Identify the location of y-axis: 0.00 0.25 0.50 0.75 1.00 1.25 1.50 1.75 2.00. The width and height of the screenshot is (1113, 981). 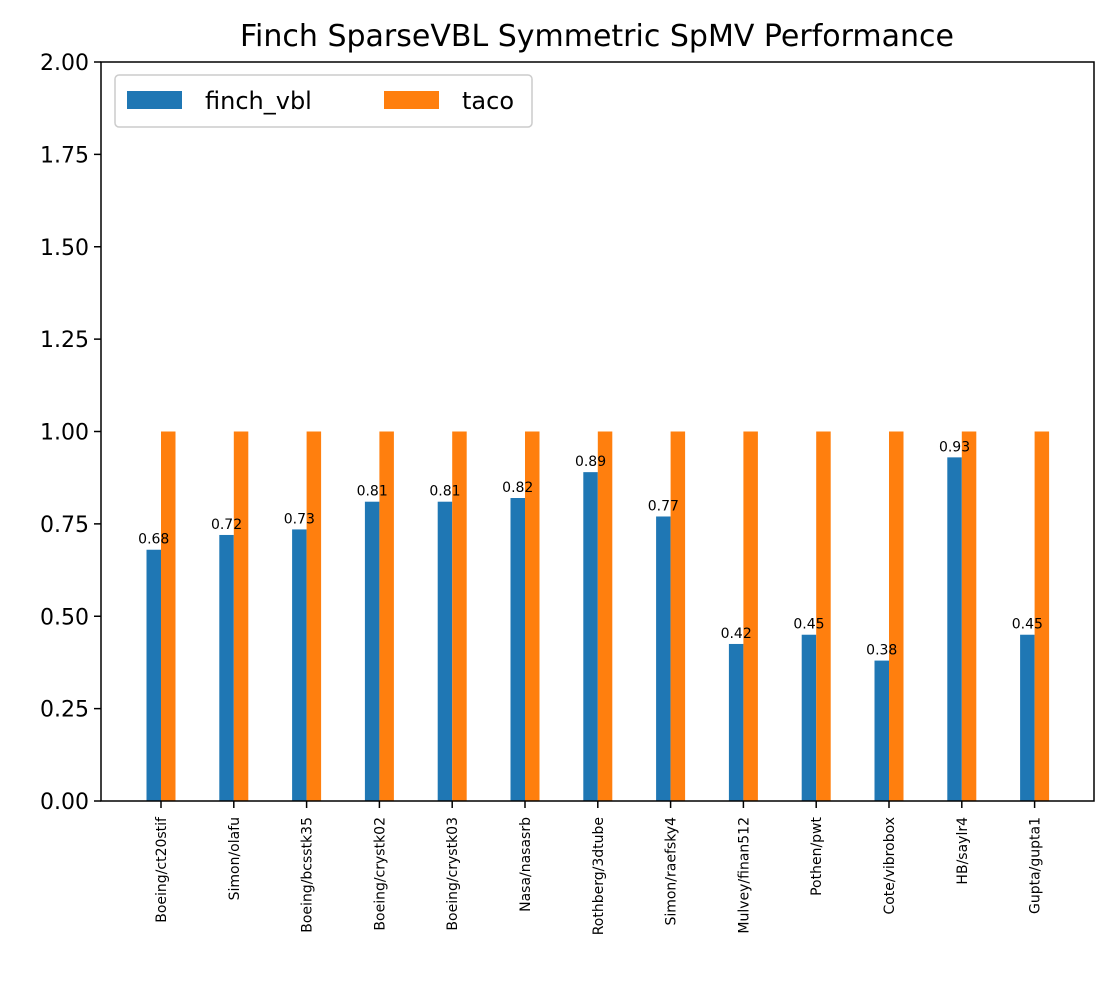
(70, 433).